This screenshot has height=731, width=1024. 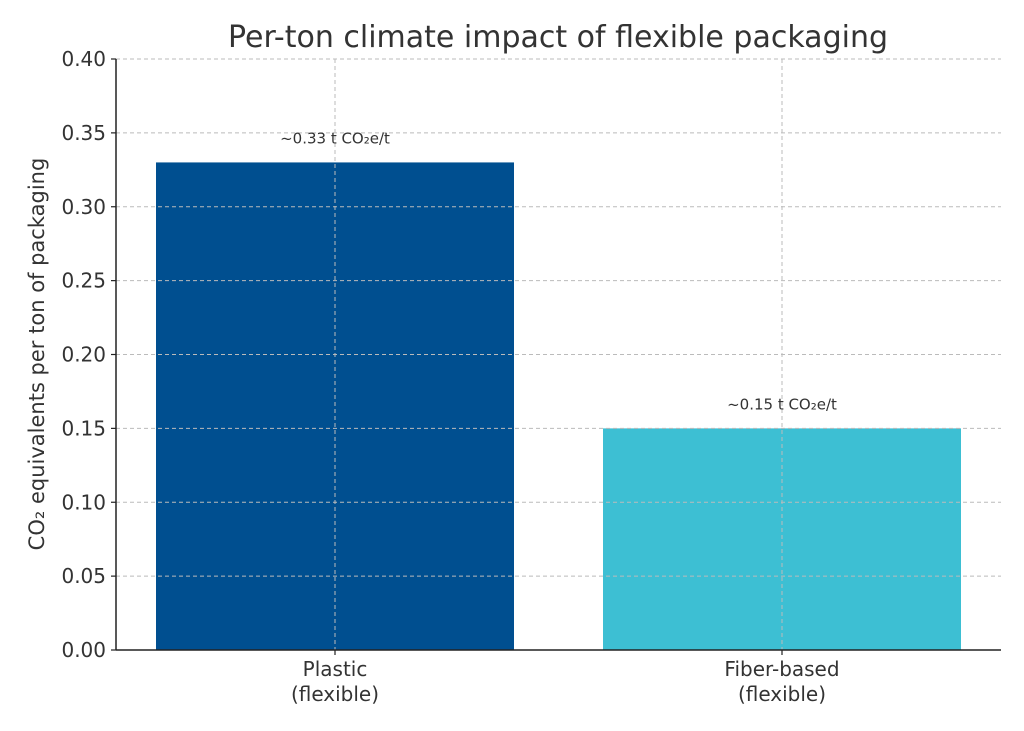 What do you see at coordinates (83, 133) in the screenshot?
I see `y-tick-label: 0.35` at bounding box center [83, 133].